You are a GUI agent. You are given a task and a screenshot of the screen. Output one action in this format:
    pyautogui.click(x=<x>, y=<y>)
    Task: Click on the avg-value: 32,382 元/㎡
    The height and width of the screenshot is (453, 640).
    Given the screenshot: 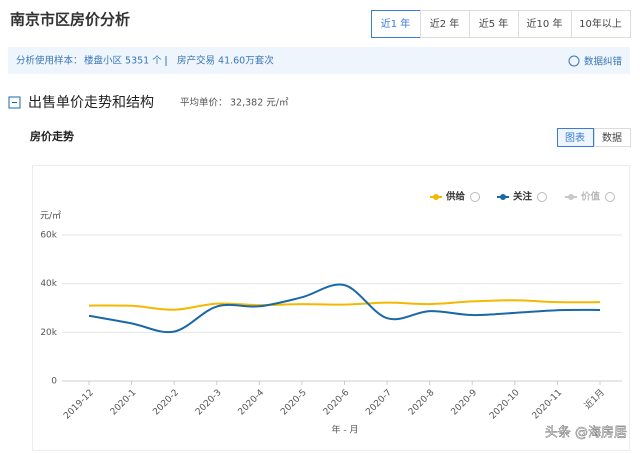 What is the action you would take?
    pyautogui.click(x=259, y=103)
    